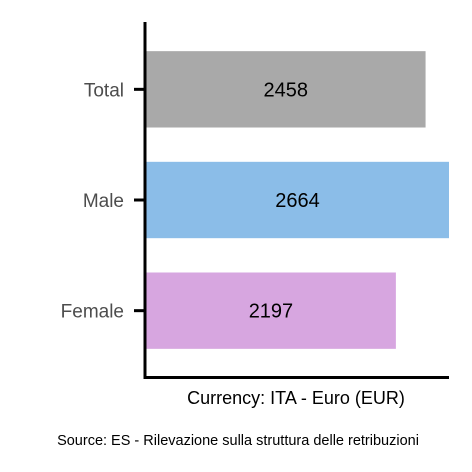 This screenshot has height=472, width=472. I want to click on bar-total, so click(286, 89).